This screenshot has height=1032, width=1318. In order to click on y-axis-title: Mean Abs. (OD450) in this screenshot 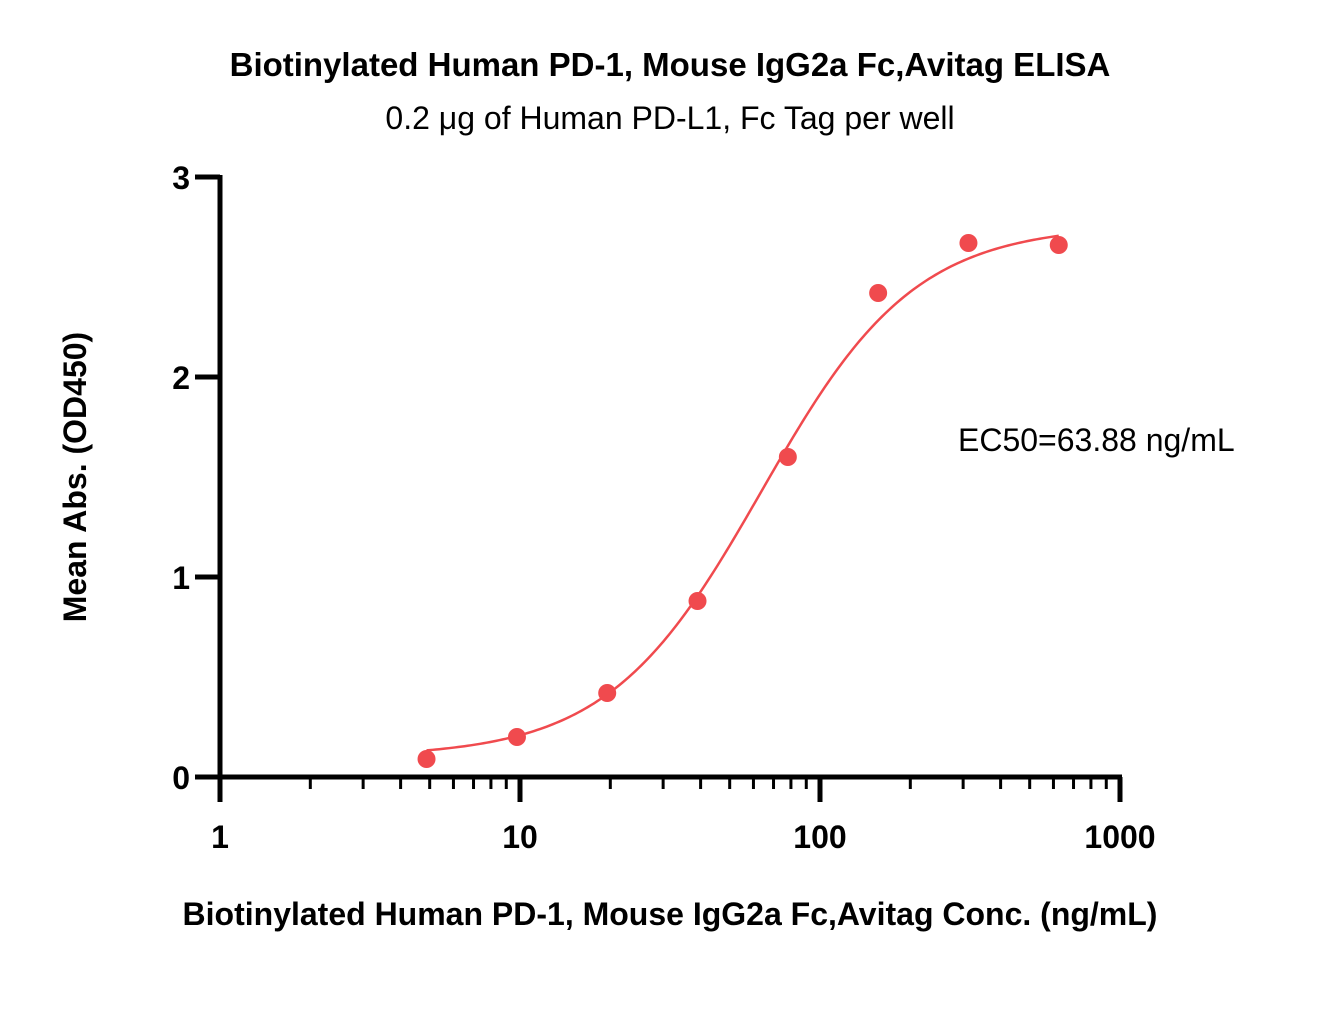, I will do `click(75, 477)`.